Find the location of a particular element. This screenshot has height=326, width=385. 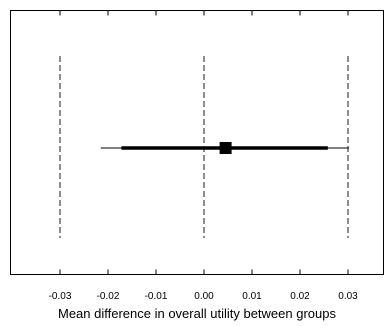

x-tick-label-1: -0.02 is located at coordinates (108, 296).